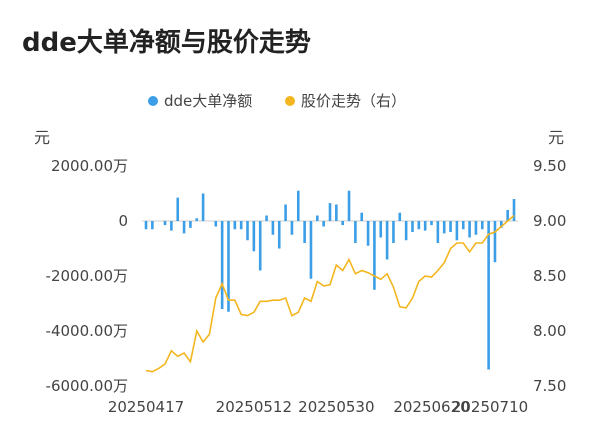  What do you see at coordinates (254, 407) in the screenshot?
I see `x-tick-label: 20250512` at bounding box center [254, 407].